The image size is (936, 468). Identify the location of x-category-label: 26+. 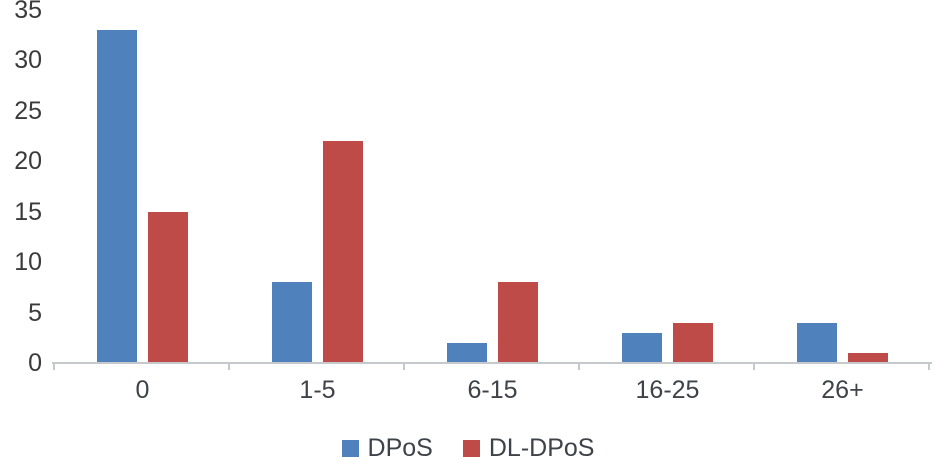
(842, 390).